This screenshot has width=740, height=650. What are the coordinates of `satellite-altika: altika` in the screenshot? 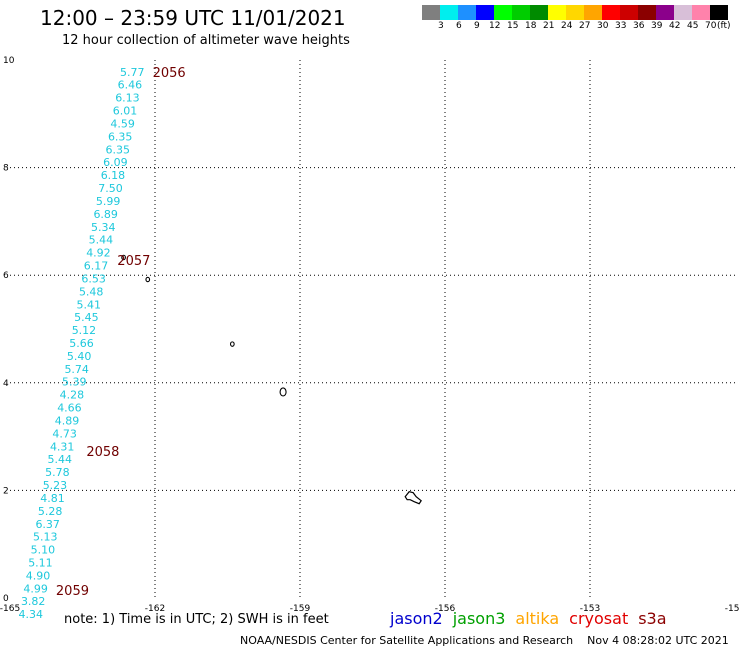 It's located at (537, 618).